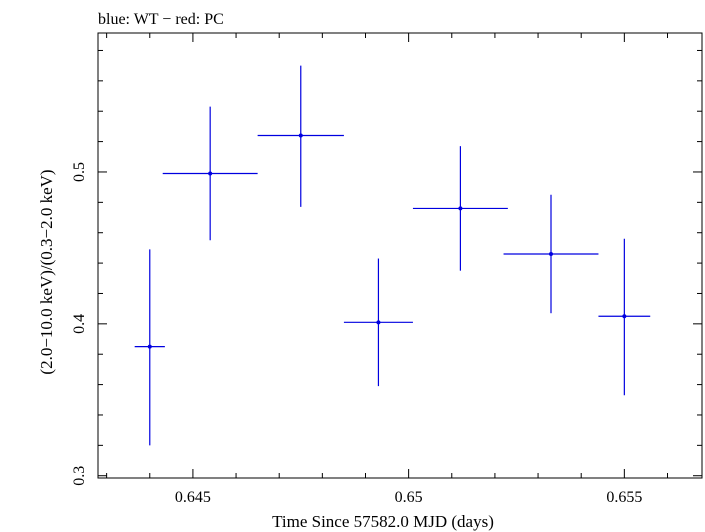  I want to click on x-tick-label: 0.655, so click(624, 497).